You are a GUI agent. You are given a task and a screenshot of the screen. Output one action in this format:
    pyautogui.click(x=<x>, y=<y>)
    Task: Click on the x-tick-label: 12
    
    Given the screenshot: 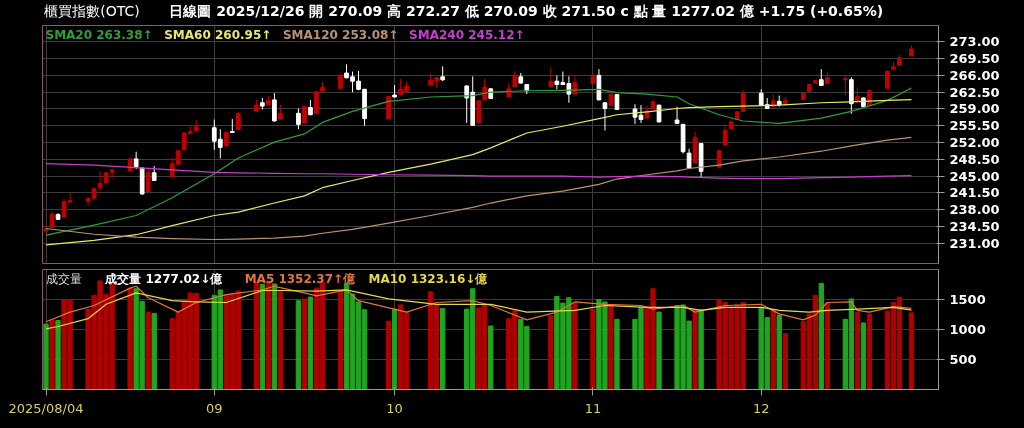 What is the action you would take?
    pyautogui.click(x=761, y=408)
    